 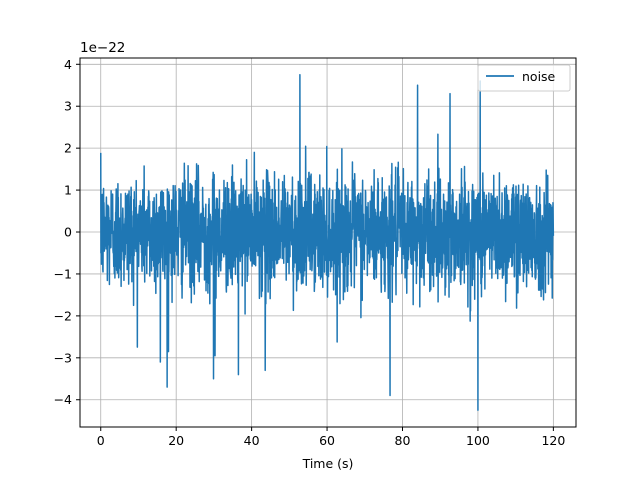 I want to click on y-tick-label: 4, so click(x=68, y=64).